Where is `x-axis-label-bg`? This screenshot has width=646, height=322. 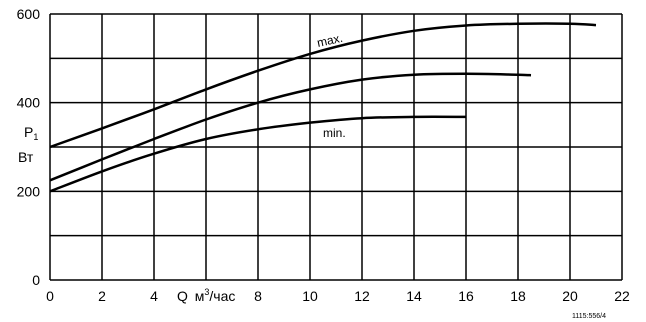 x-axis-label-bg is located at coordinates (209, 295).